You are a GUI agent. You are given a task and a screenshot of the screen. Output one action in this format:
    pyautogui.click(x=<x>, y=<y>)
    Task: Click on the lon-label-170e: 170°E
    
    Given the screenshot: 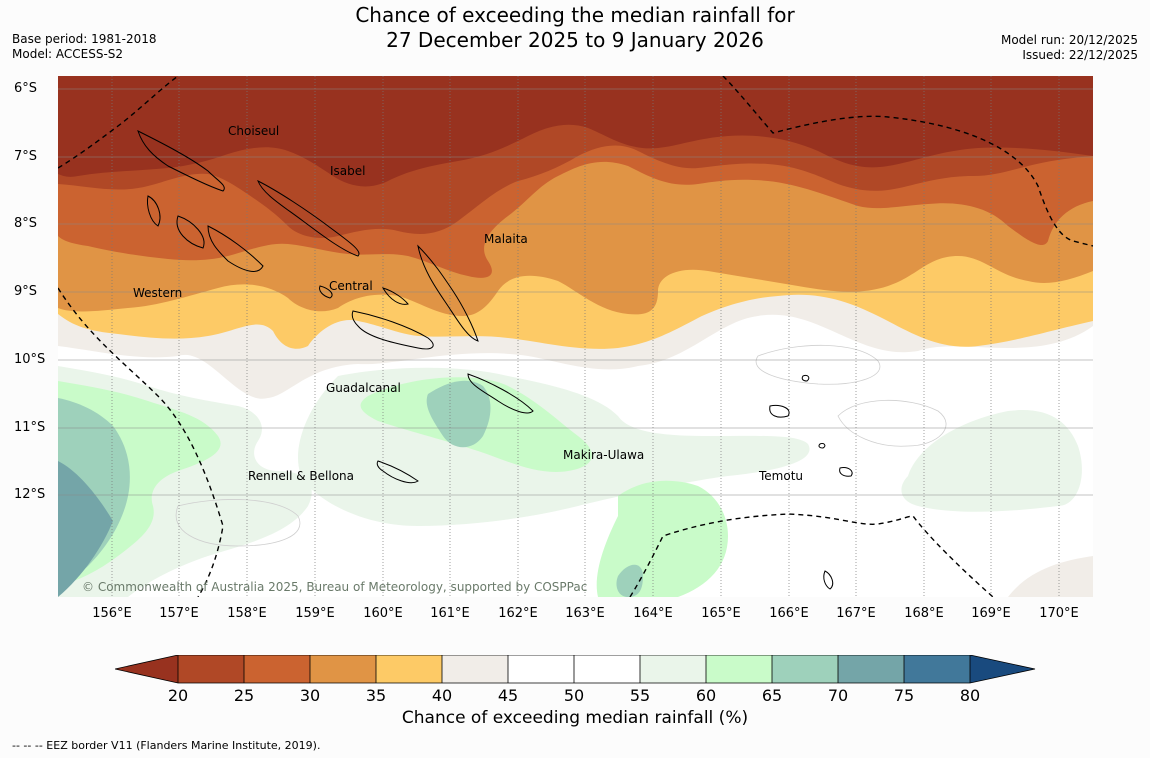 What is the action you would take?
    pyautogui.click(x=1059, y=613)
    